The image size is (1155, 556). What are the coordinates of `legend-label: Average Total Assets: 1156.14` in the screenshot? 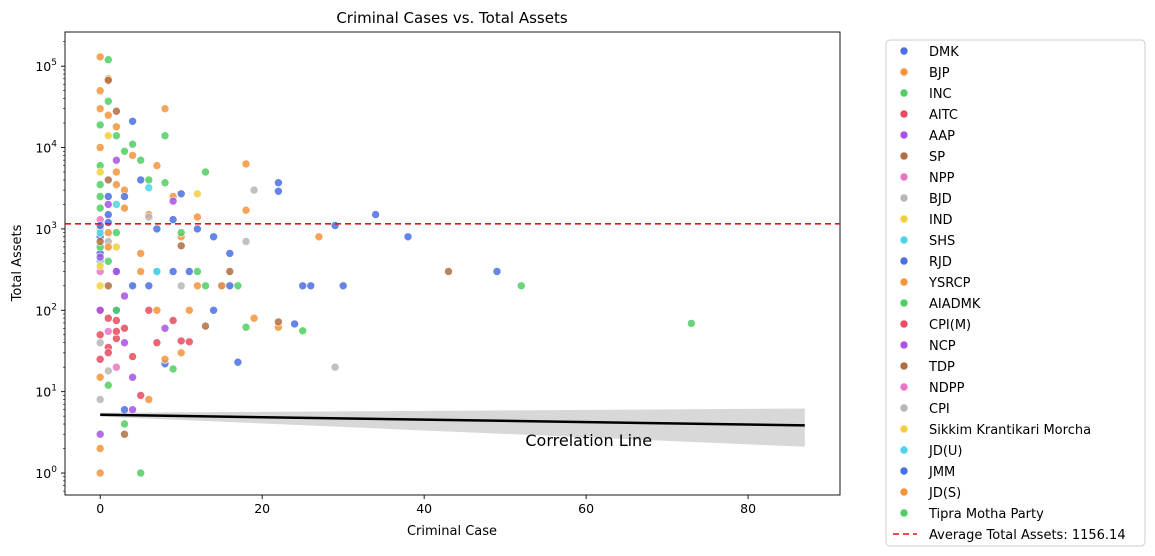 It's located at (1027, 535).